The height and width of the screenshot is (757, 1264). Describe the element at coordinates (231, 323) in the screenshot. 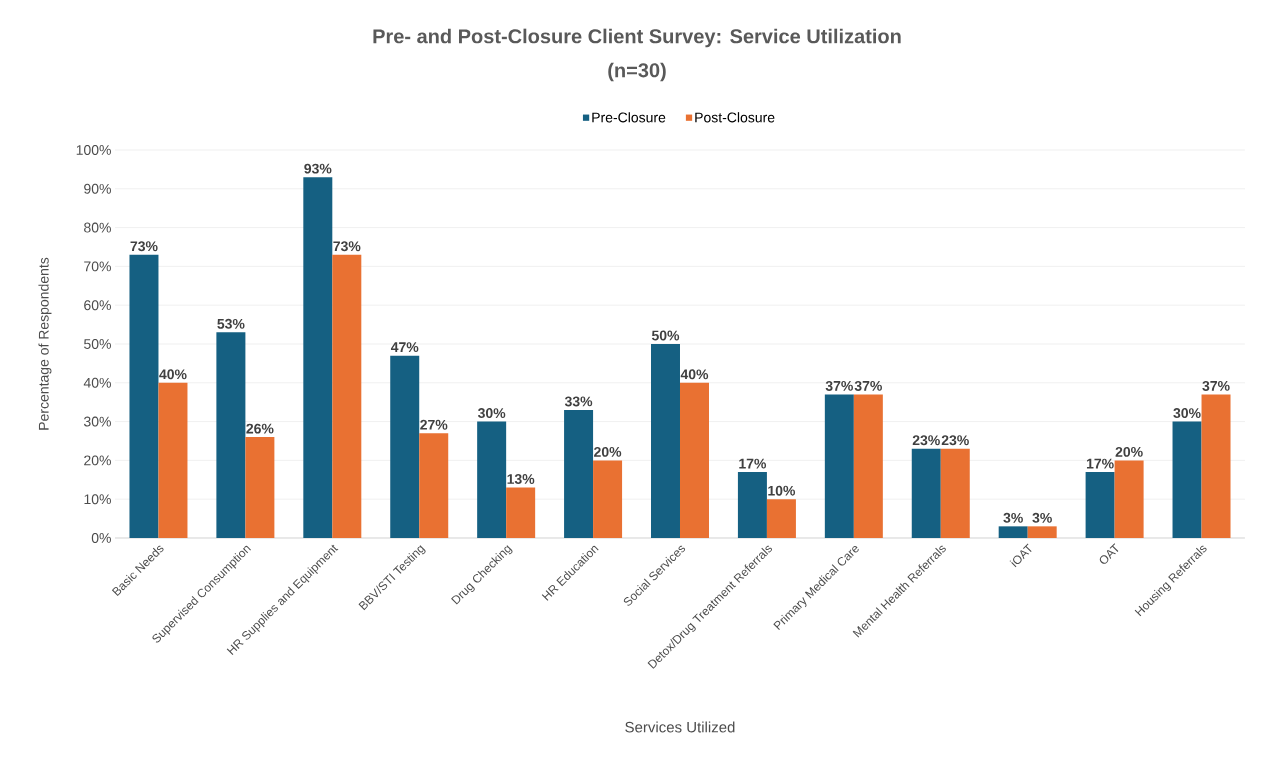

I see `data-label: 53%` at that location.